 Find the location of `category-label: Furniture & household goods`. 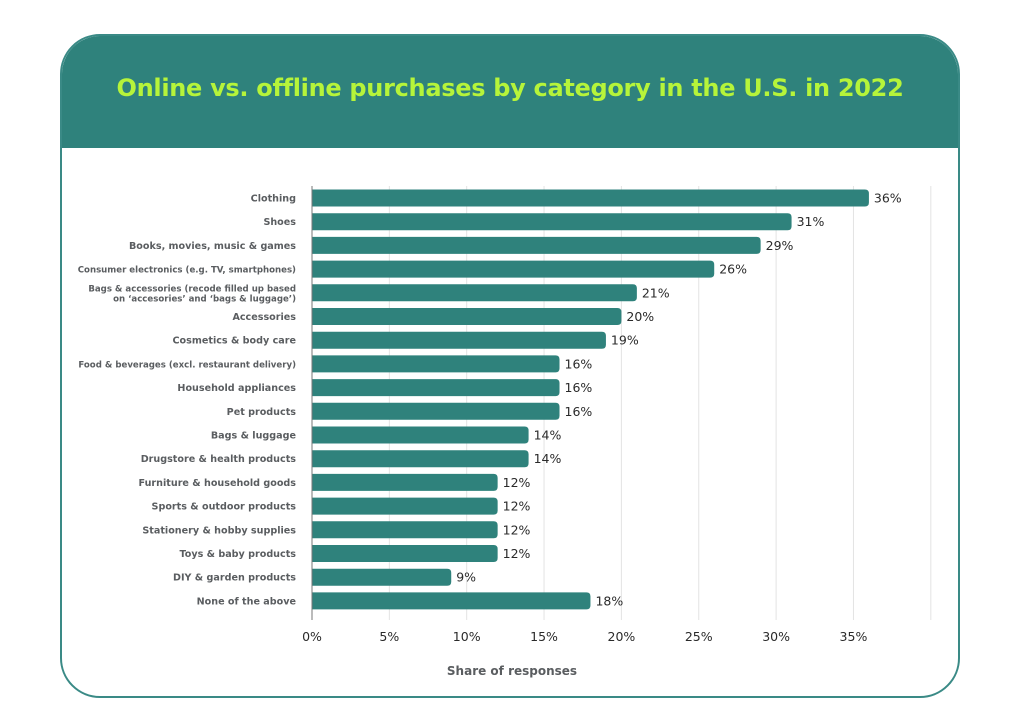

category-label: Furniture & household goods is located at coordinates (218, 483).